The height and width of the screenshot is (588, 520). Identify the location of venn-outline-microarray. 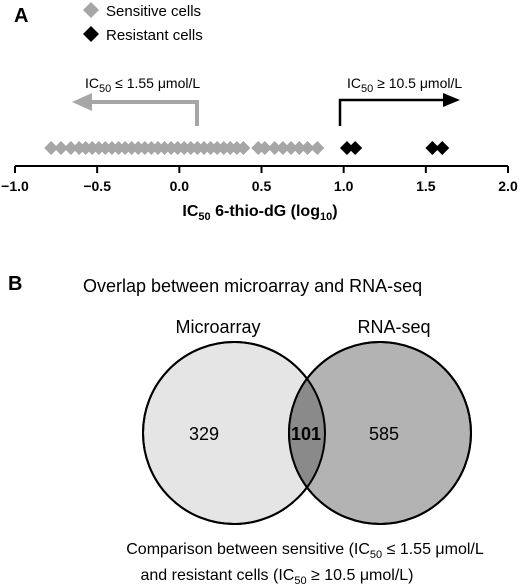
(234, 433).